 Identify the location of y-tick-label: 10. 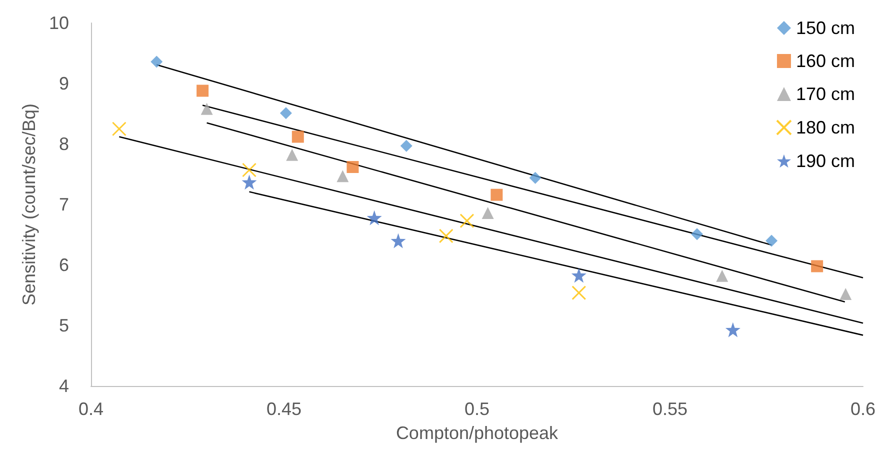
(58, 23).